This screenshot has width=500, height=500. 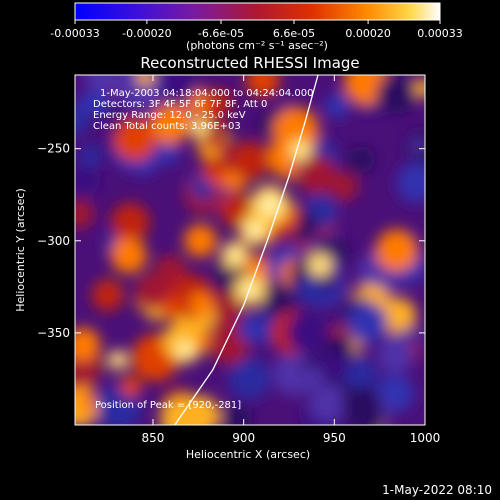 I want to click on colorbar-tick-label: 6.6e-05, so click(x=294, y=33).